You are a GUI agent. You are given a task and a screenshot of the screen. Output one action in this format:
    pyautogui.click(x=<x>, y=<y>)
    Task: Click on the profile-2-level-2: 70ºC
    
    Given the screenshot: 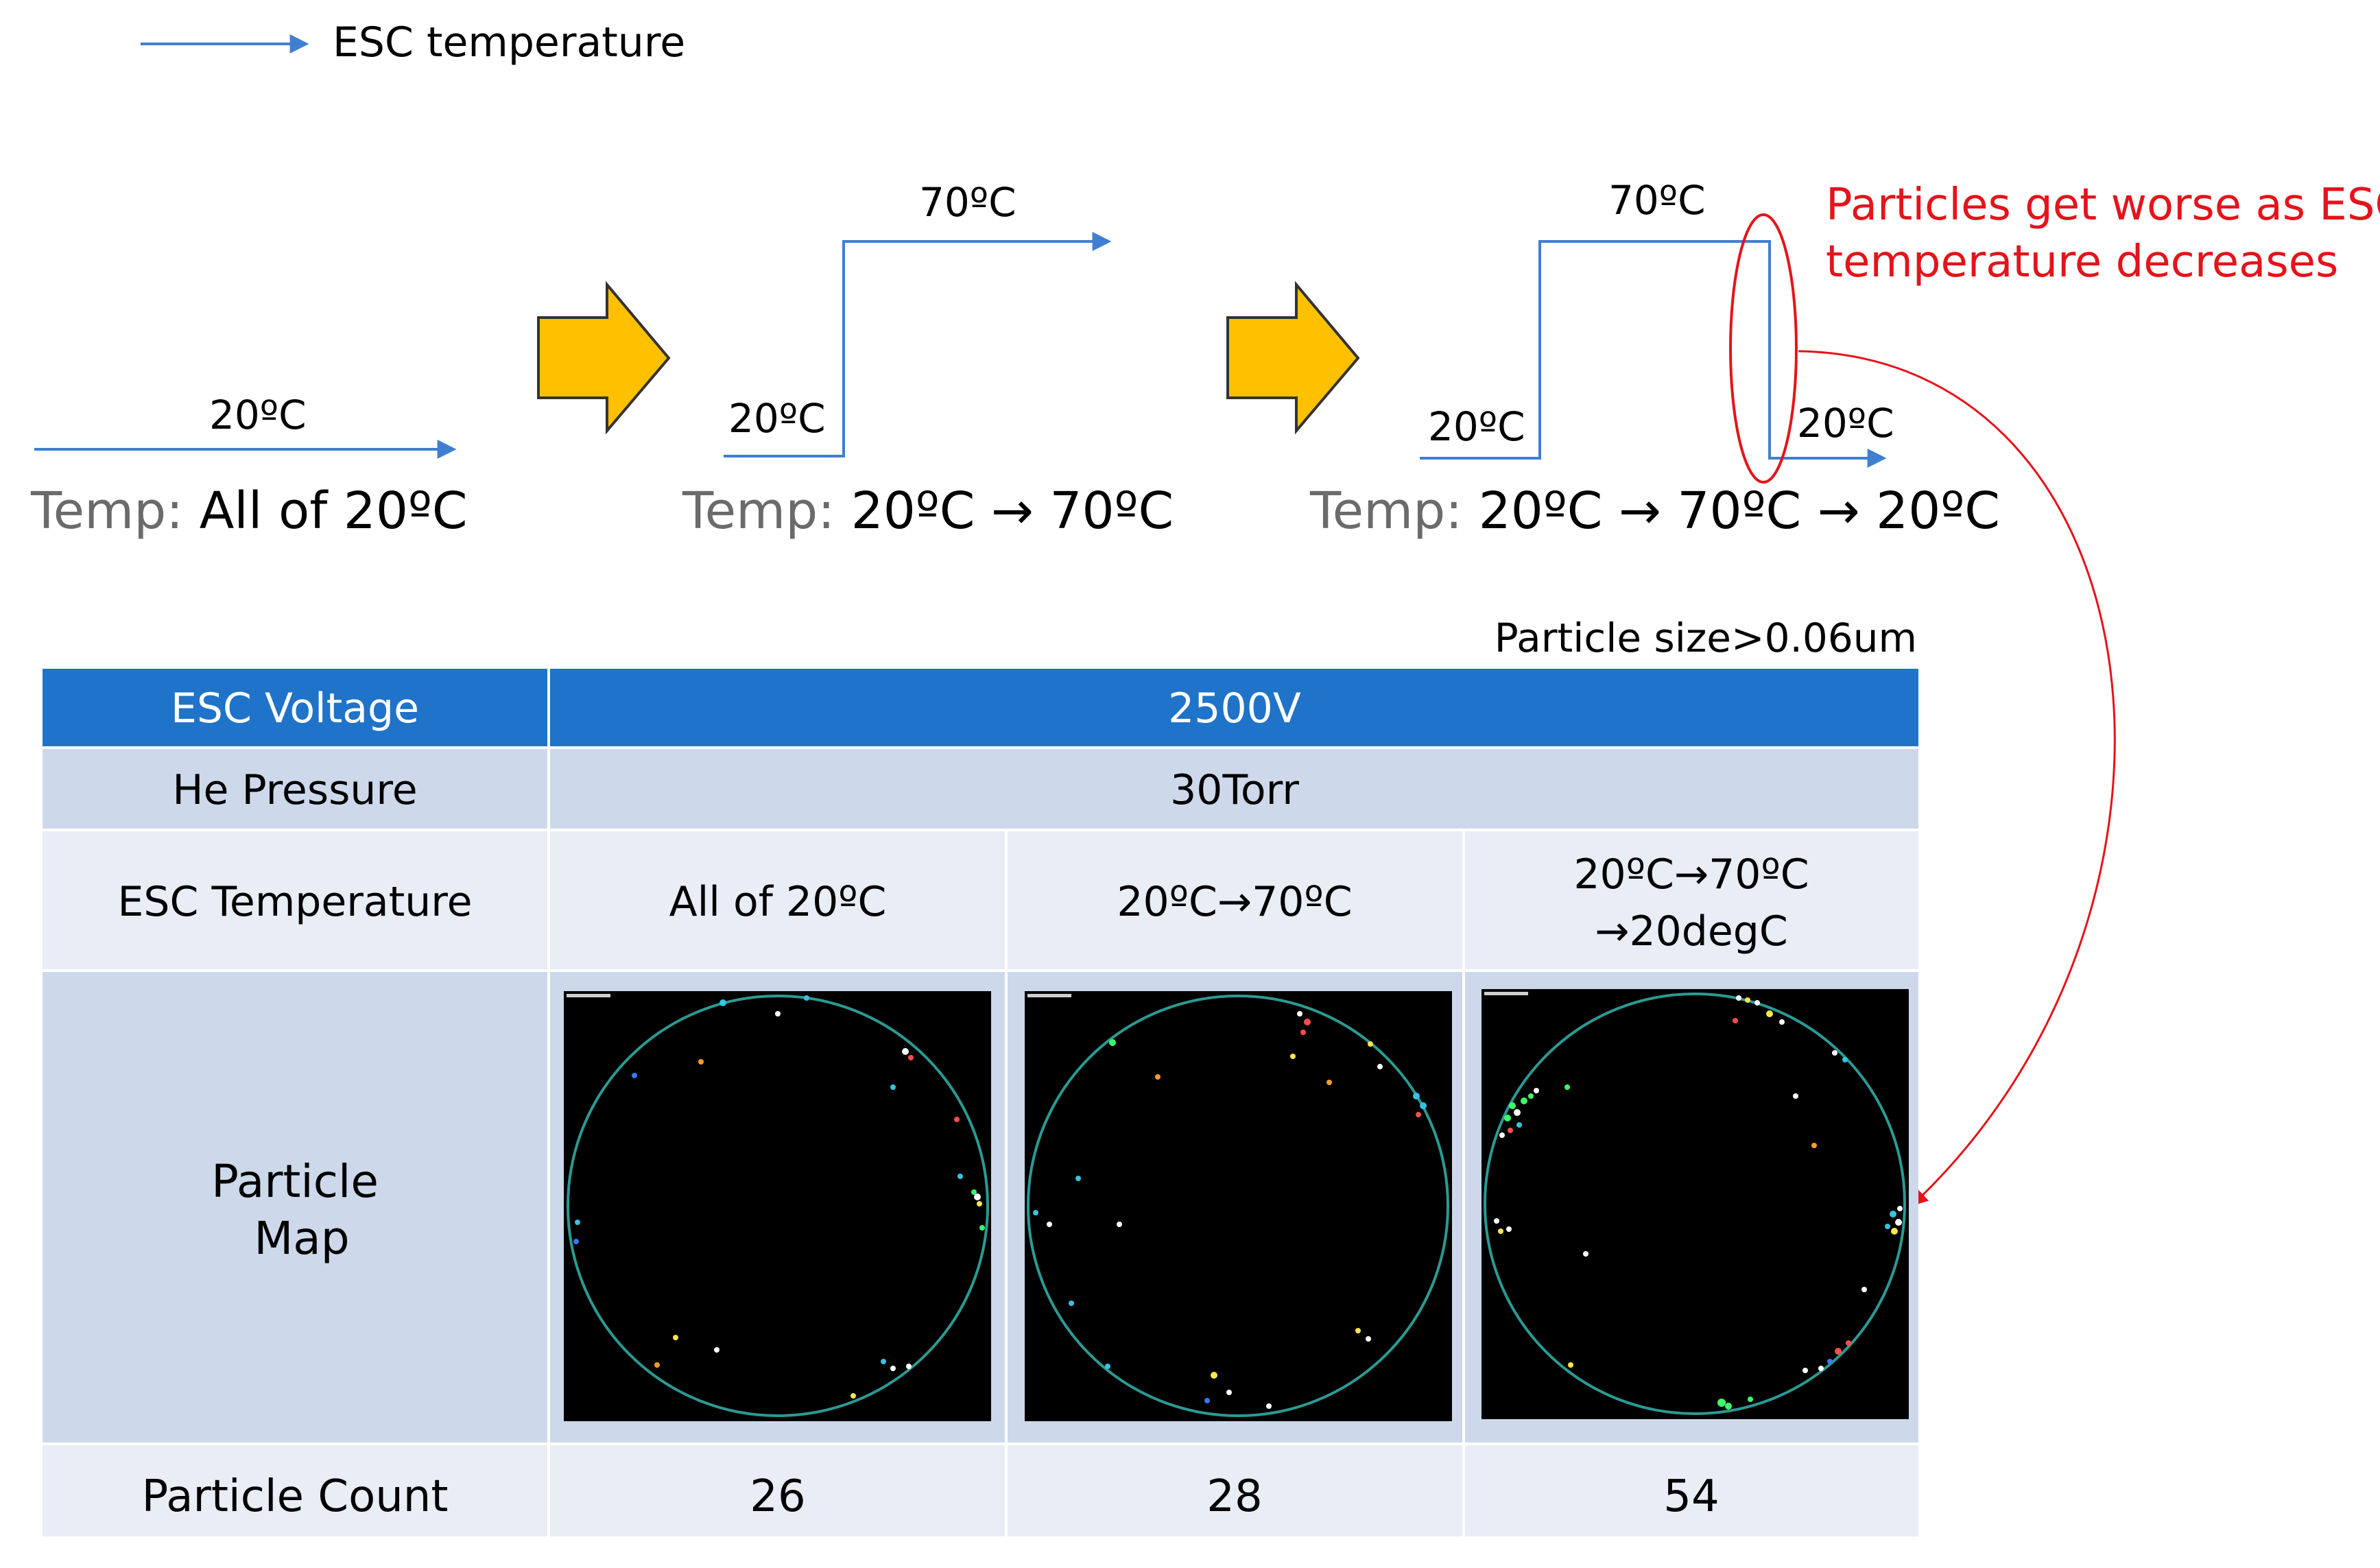 What is the action you would take?
    pyautogui.click(x=968, y=203)
    